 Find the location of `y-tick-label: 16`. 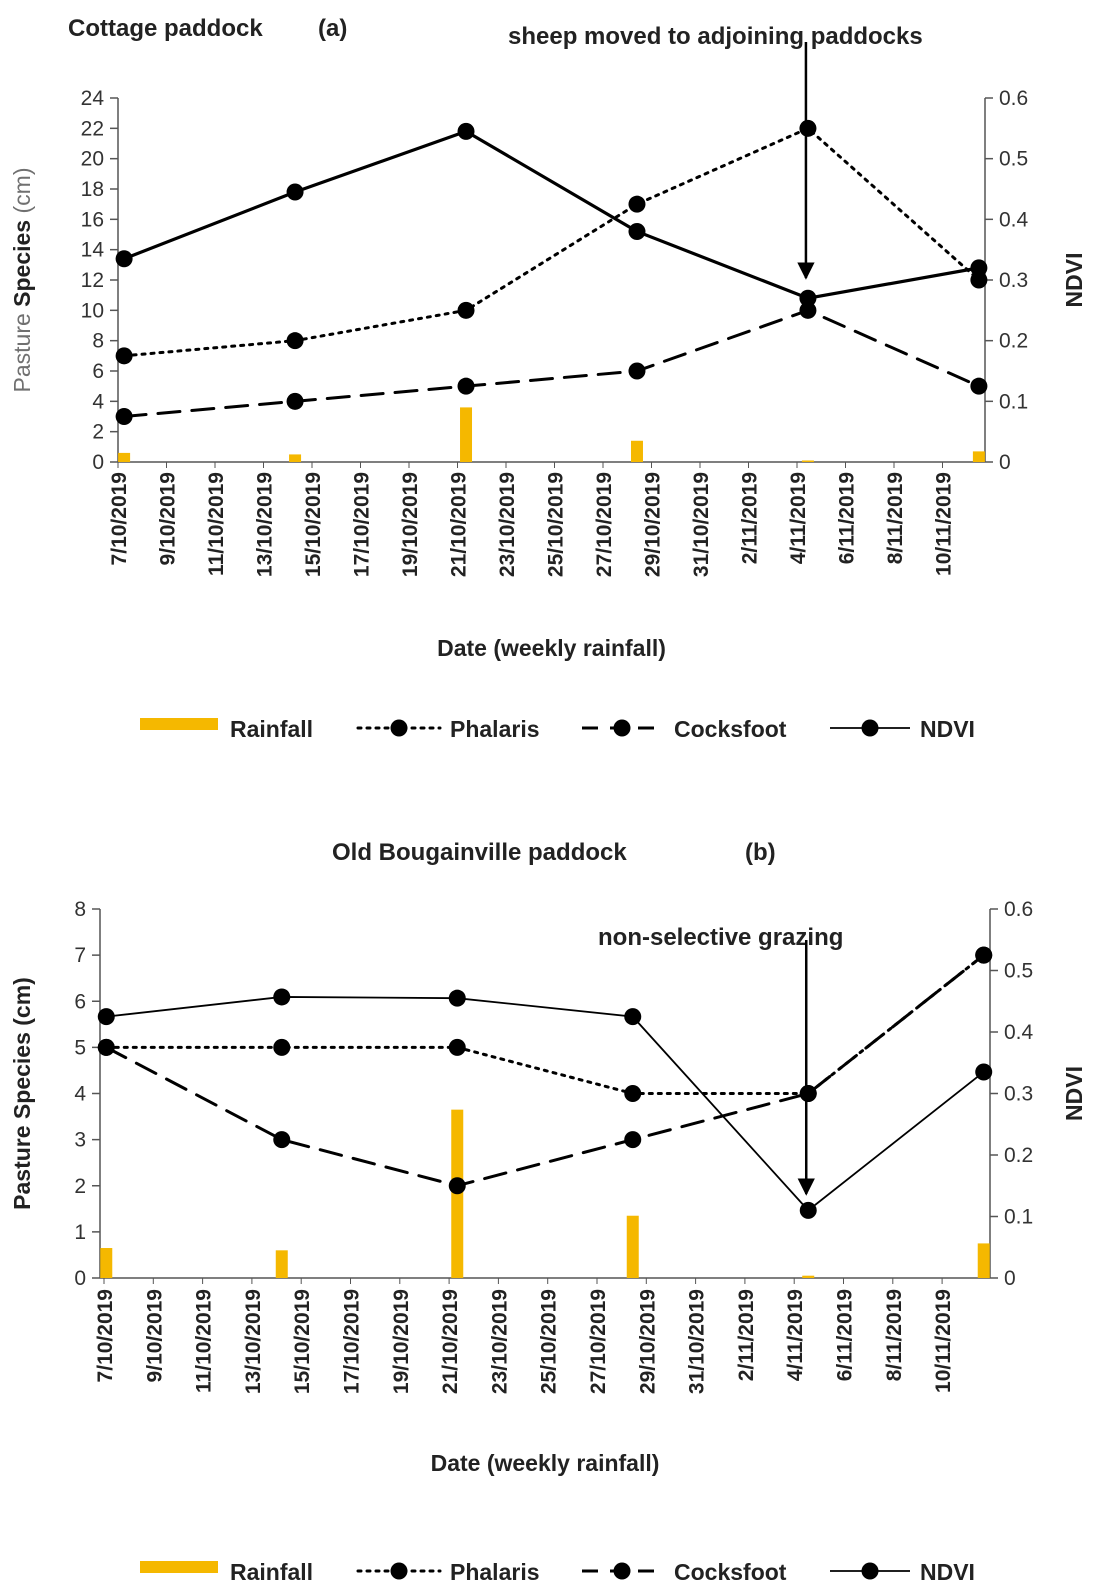

y-tick-label: 16 is located at coordinates (92, 219).